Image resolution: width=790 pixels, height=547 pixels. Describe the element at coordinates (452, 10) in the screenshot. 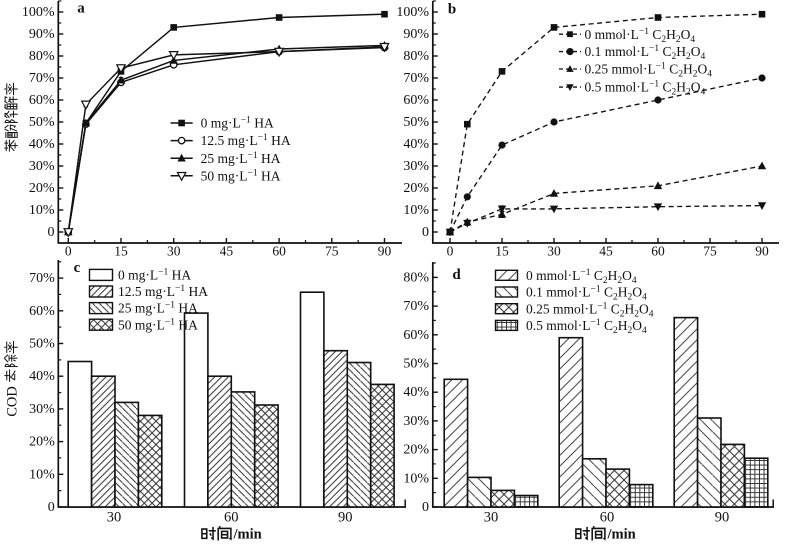

I see `svg-text: b` at that location.